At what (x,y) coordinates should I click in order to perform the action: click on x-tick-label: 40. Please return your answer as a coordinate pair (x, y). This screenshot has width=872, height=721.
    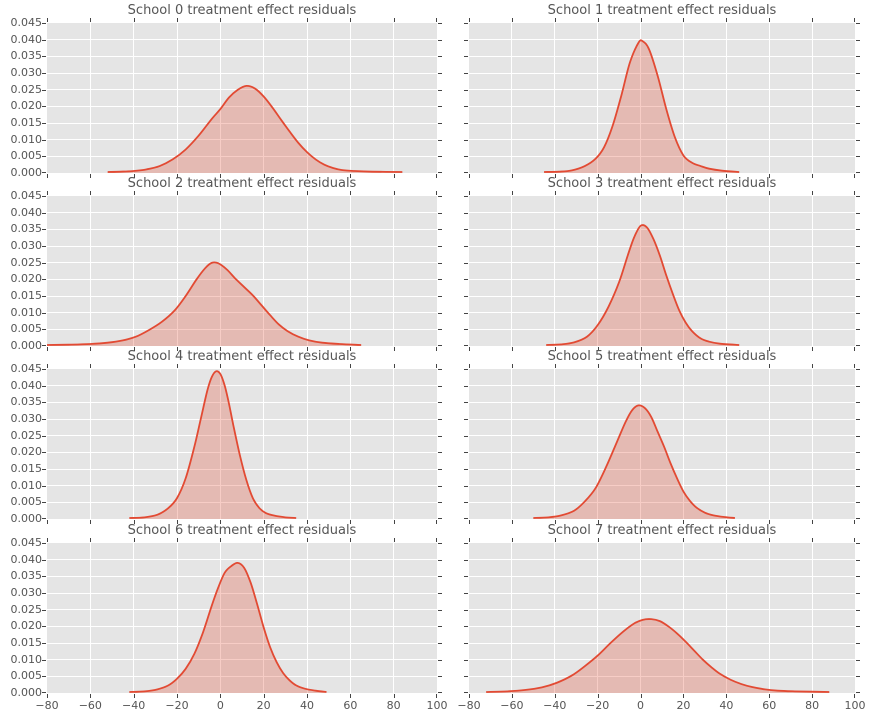
    Looking at the image, I should click on (726, 705).